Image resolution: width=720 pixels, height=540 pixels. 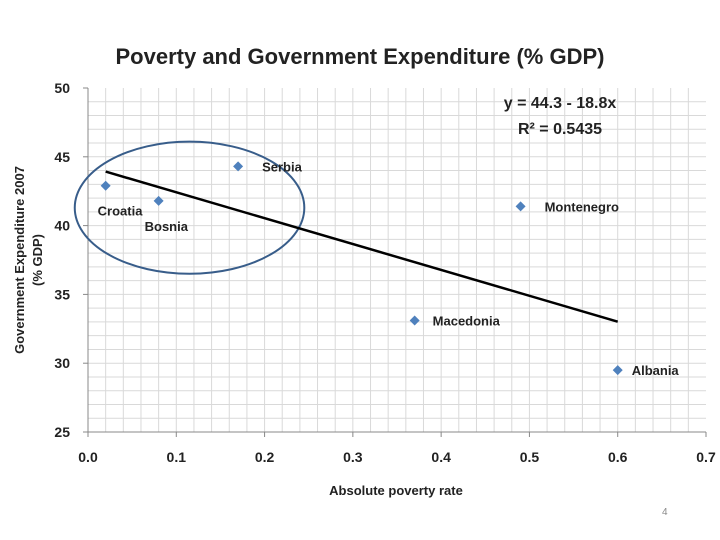 I want to click on x-tick-label: 0.2, so click(x=265, y=457).